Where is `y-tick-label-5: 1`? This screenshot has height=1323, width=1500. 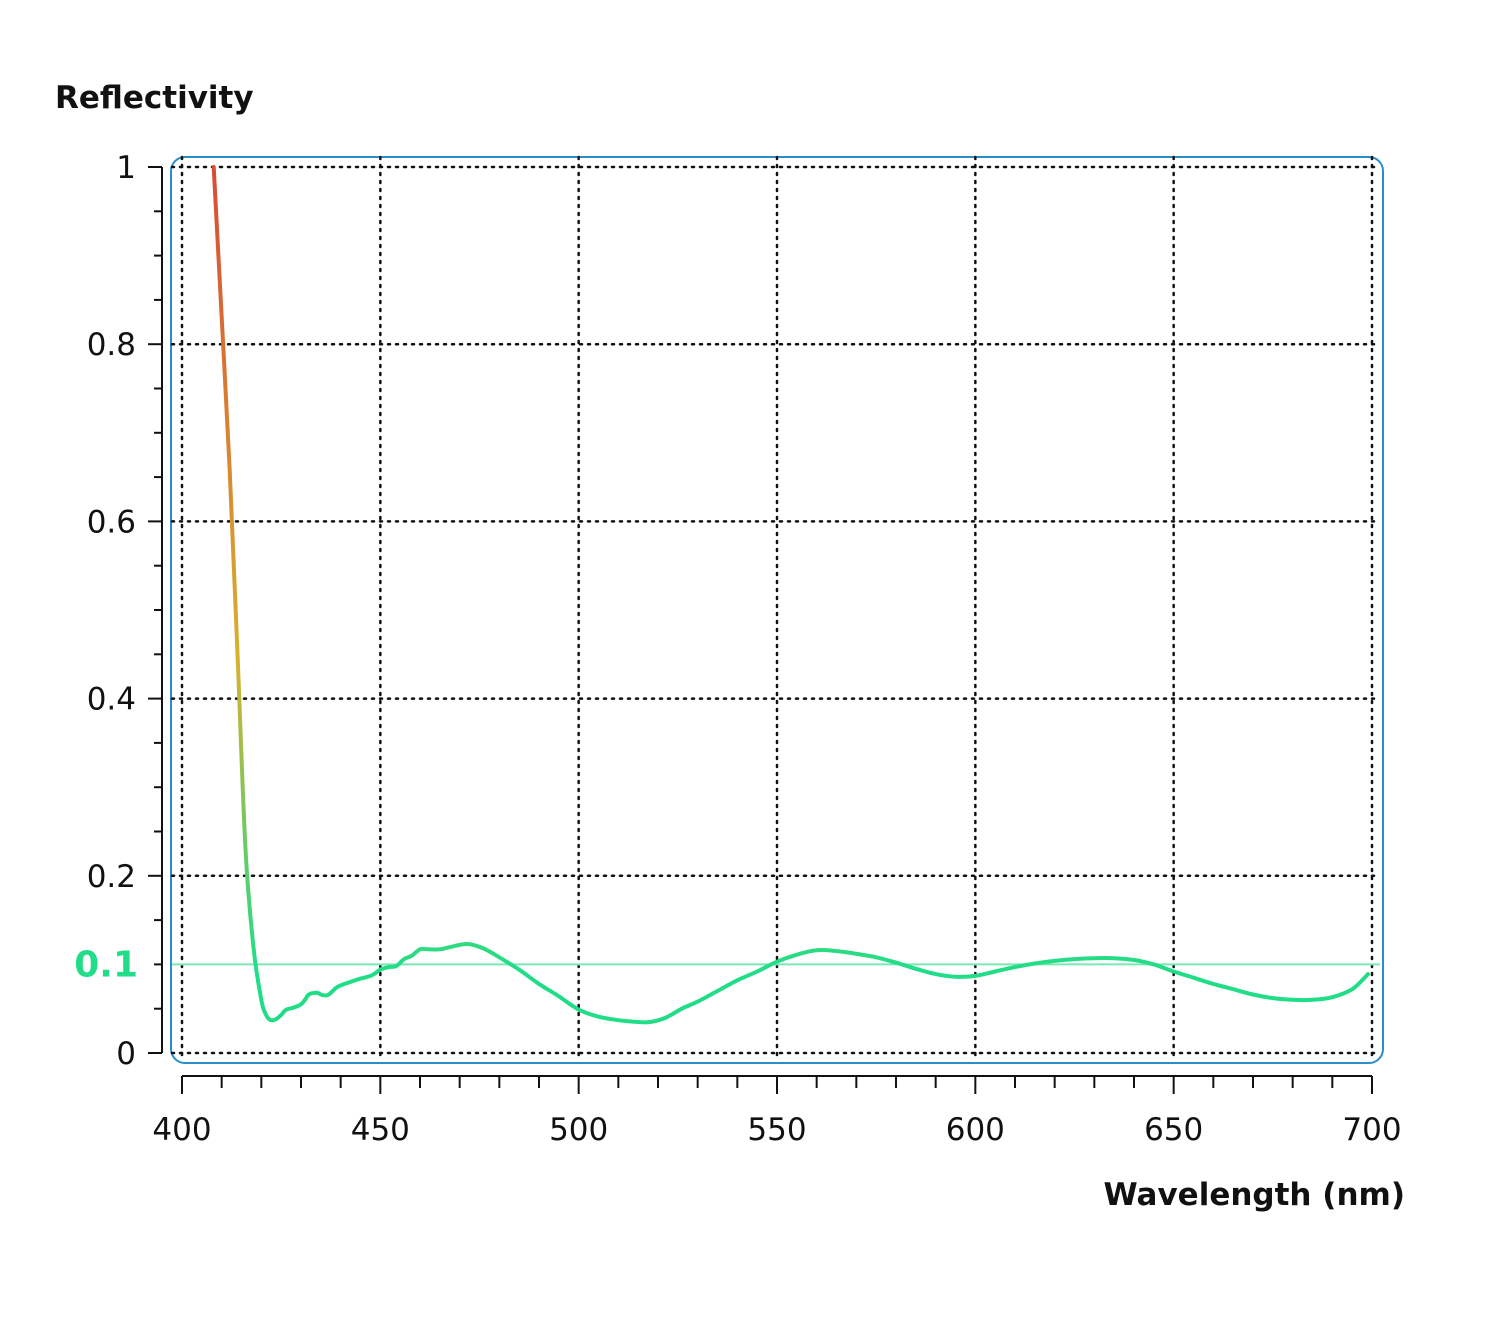 y-tick-label-5: 1 is located at coordinates (126, 168).